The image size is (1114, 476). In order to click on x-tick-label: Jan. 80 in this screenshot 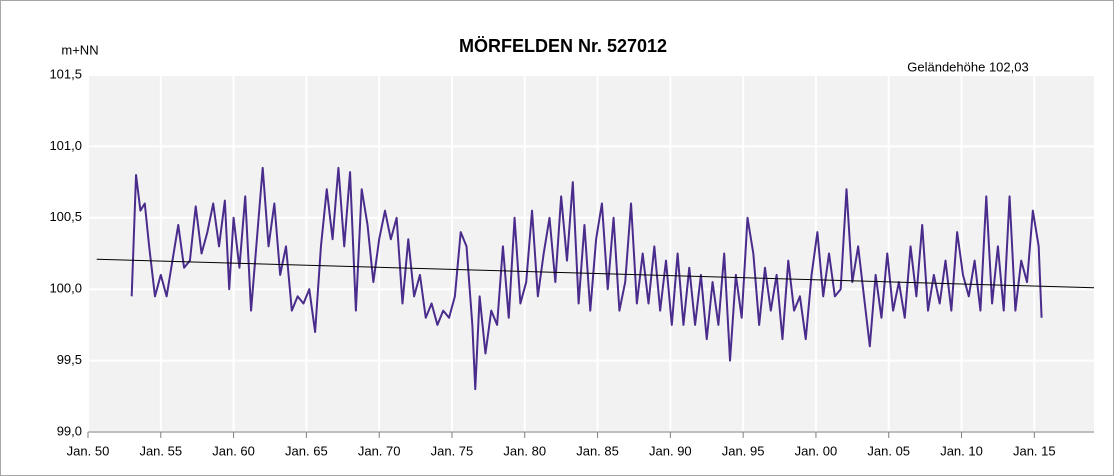, I will do `click(524, 450)`.